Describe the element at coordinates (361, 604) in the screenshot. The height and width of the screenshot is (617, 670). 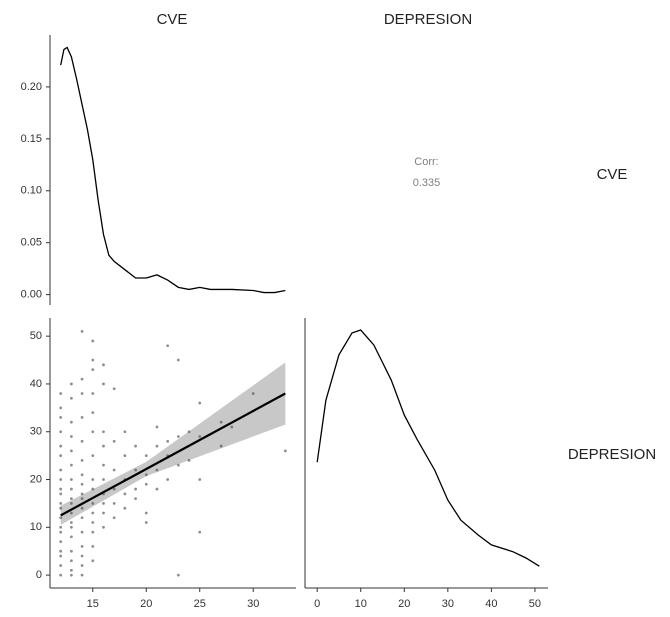
I see `x-tick-label: 10` at that location.